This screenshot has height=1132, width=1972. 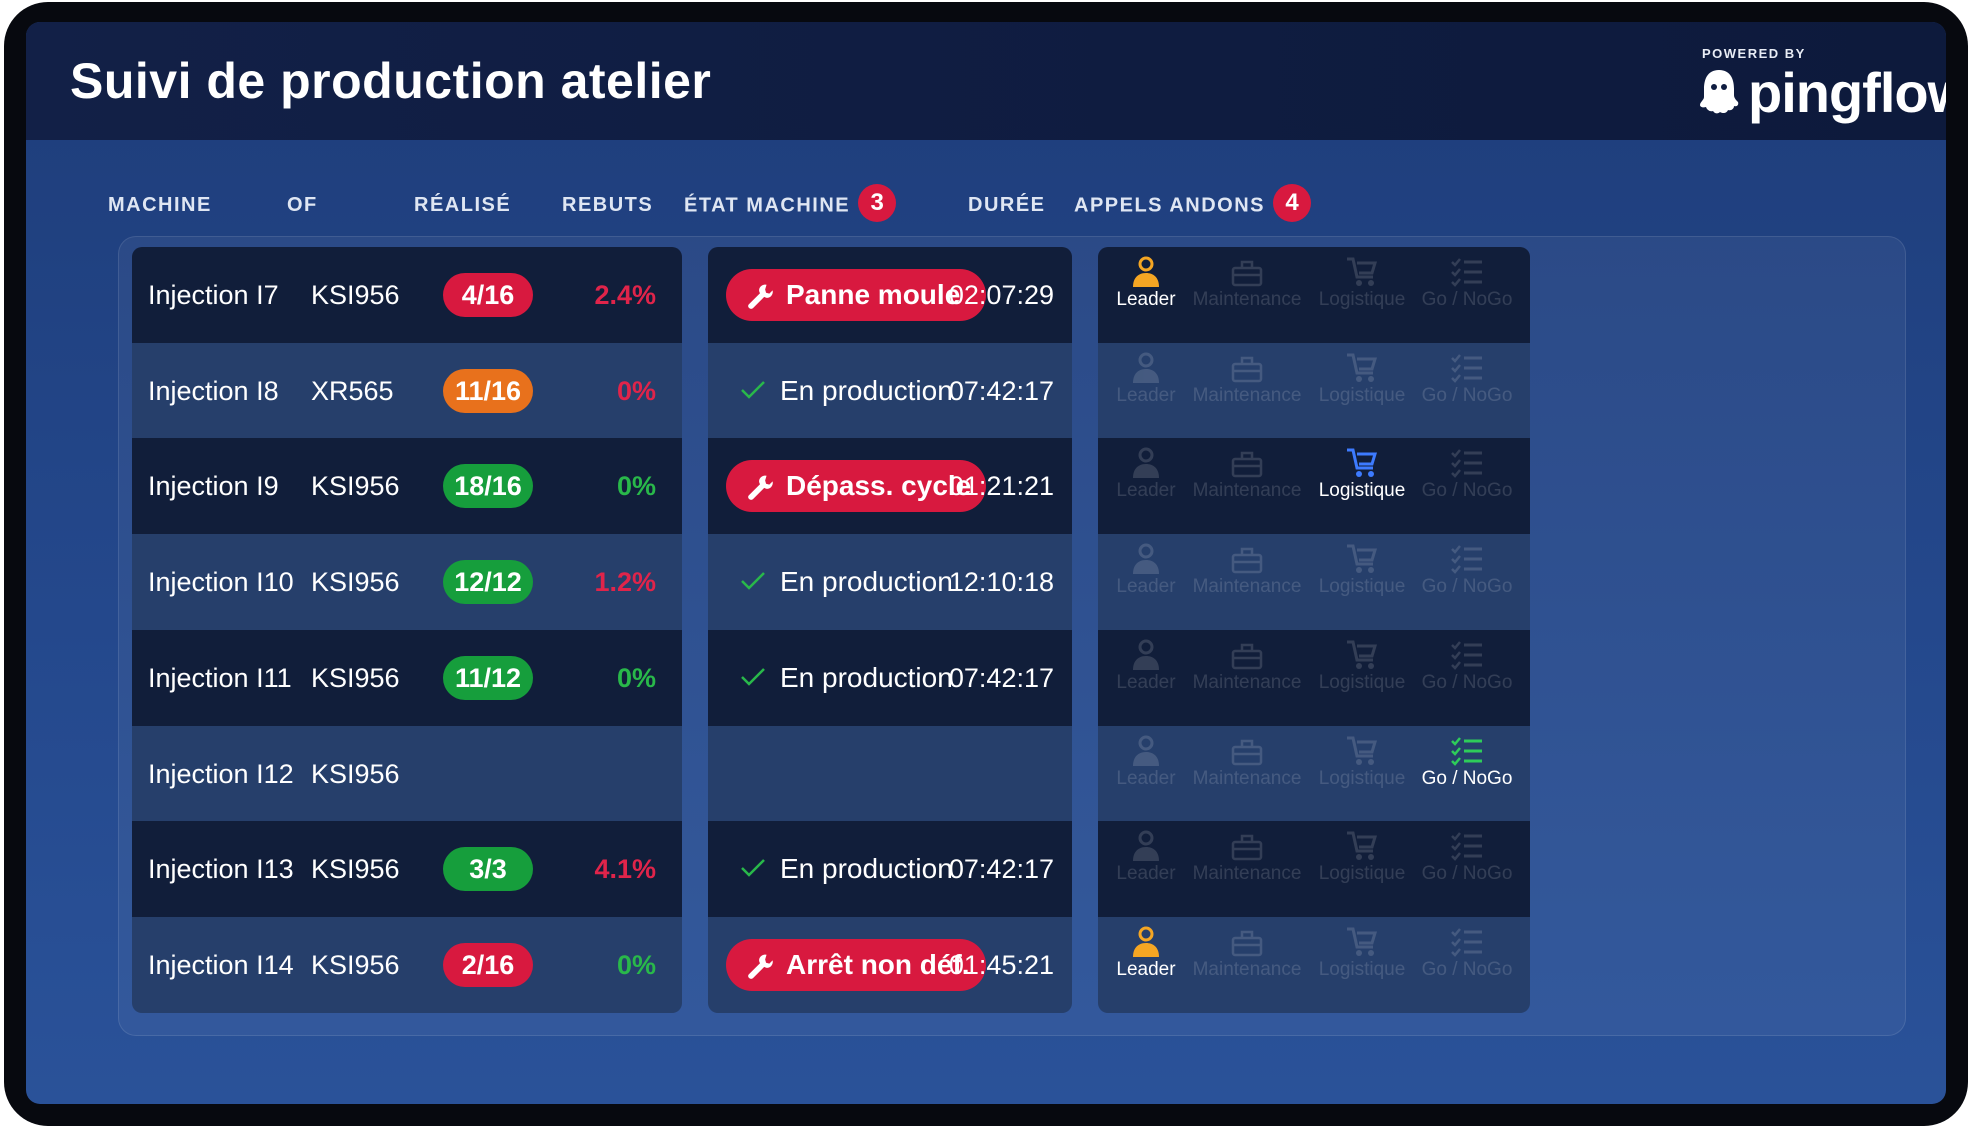 What do you see at coordinates (407, 295) in the screenshot?
I see `table-row: Injection I7 KSI956 4/16 2.4%` at bounding box center [407, 295].